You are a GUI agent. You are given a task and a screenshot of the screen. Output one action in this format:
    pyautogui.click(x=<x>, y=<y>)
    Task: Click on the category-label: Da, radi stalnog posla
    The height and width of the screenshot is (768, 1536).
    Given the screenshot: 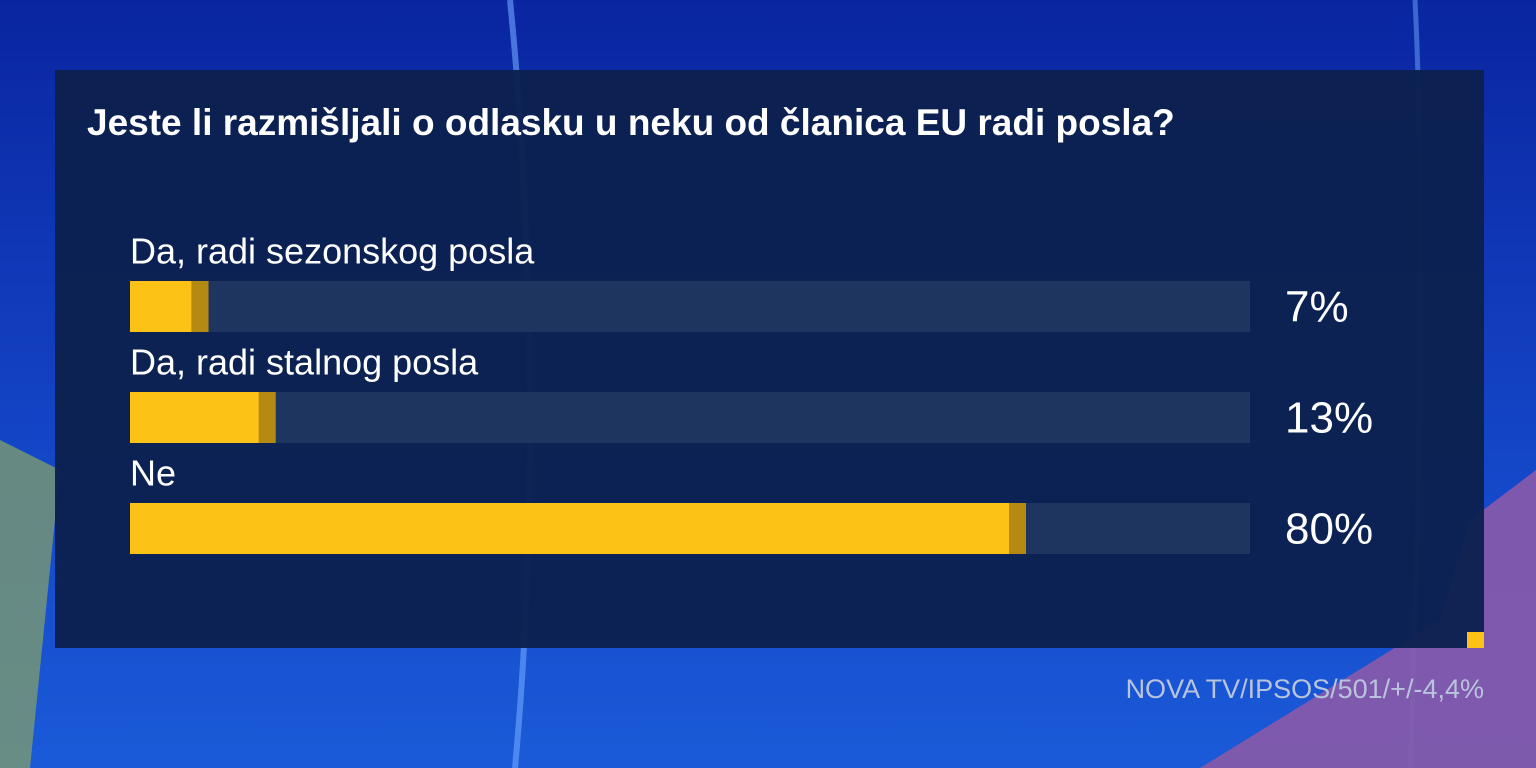 What is the action you would take?
    pyautogui.click(x=304, y=362)
    